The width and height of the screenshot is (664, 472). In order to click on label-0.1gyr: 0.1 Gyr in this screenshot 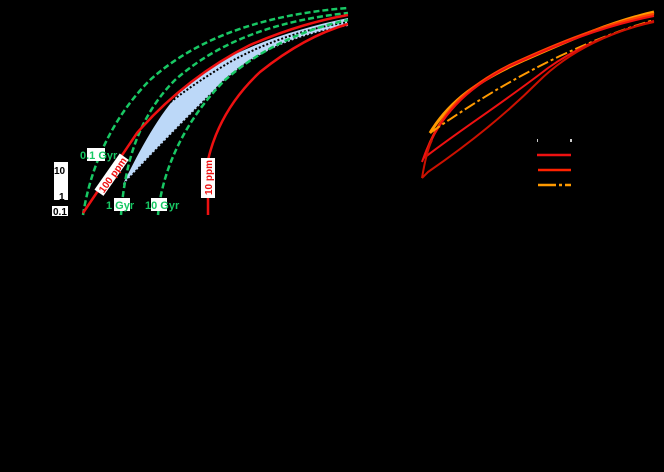, I will do `click(99, 155)`.